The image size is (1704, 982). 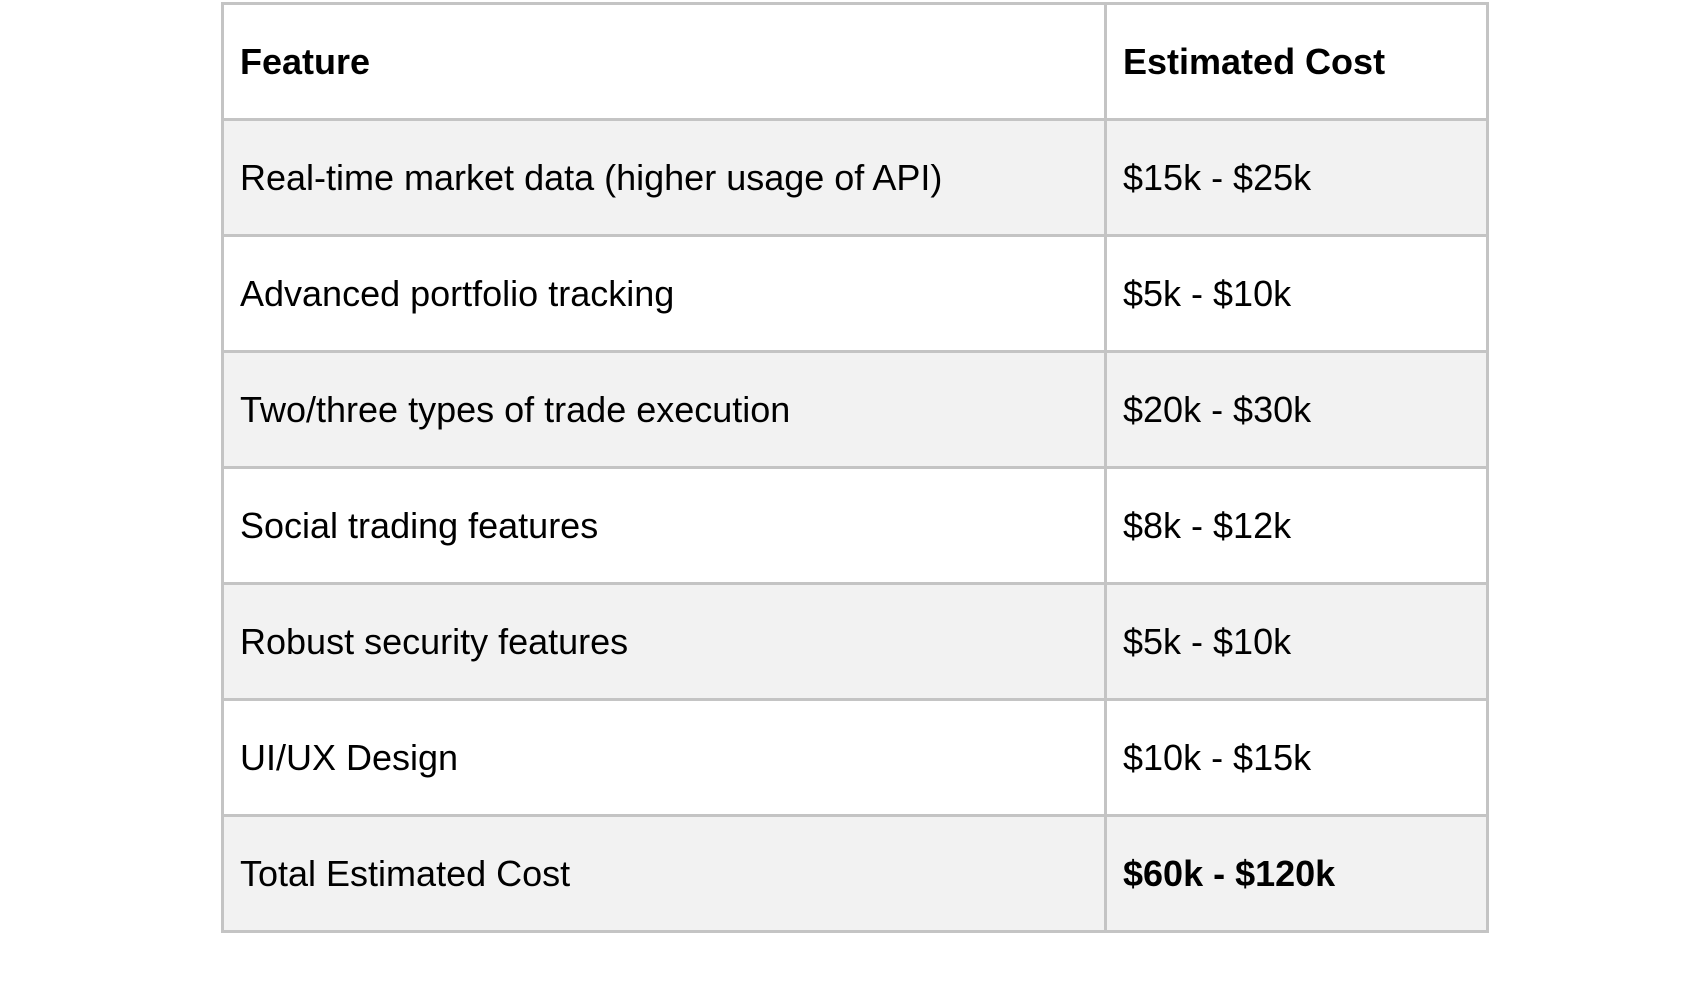 I want to click on total-cost-cell: $60k - $120k, so click(x=1296, y=873).